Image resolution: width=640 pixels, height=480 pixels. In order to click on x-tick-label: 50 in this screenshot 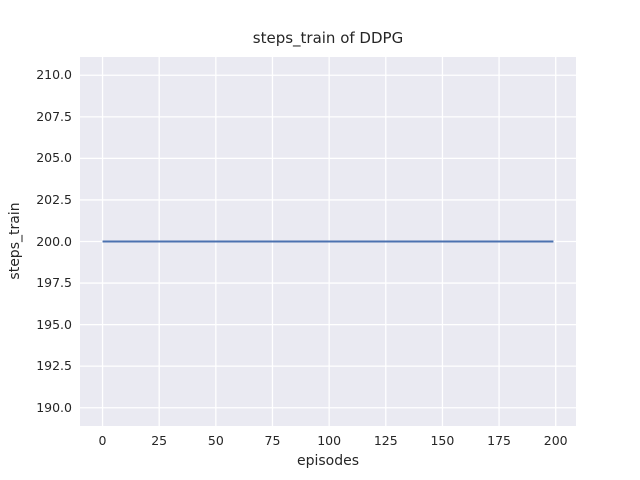, I will do `click(215, 440)`.